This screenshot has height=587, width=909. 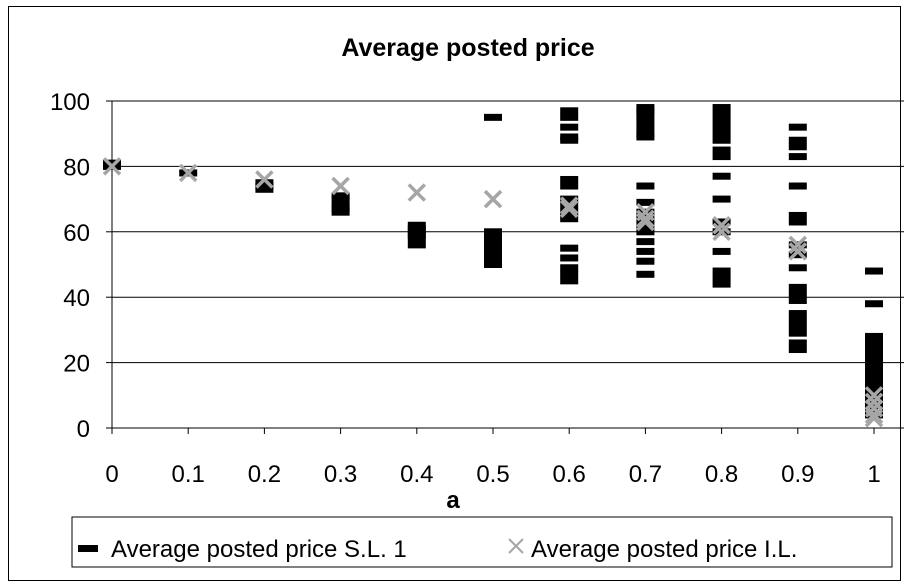 What do you see at coordinates (516, 546) in the screenshot?
I see `legend-x-marker` at bounding box center [516, 546].